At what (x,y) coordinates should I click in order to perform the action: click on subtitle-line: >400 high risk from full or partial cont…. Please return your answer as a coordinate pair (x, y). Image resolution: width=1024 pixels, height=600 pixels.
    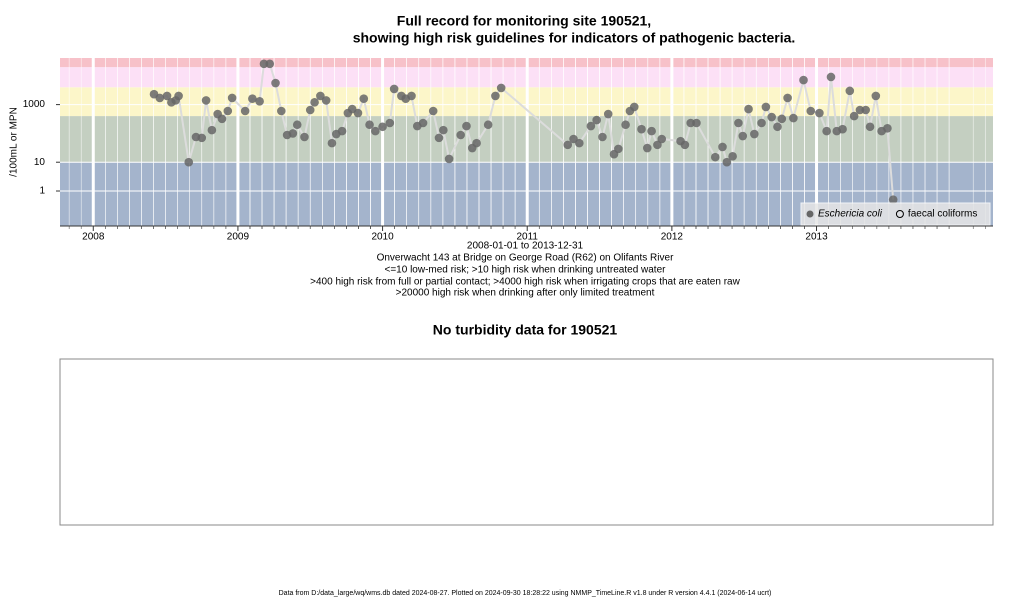
    Looking at the image, I should click on (525, 282).